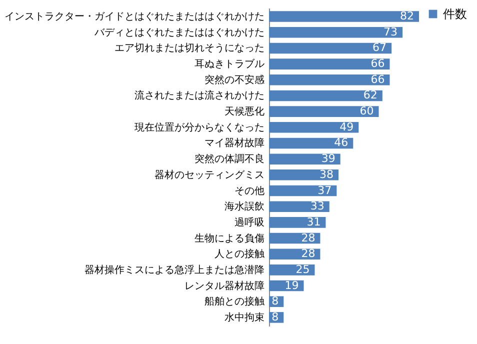 This screenshot has height=344, width=477. What do you see at coordinates (455, 14) in the screenshot?
I see `legend-label: 件数` at bounding box center [455, 14].